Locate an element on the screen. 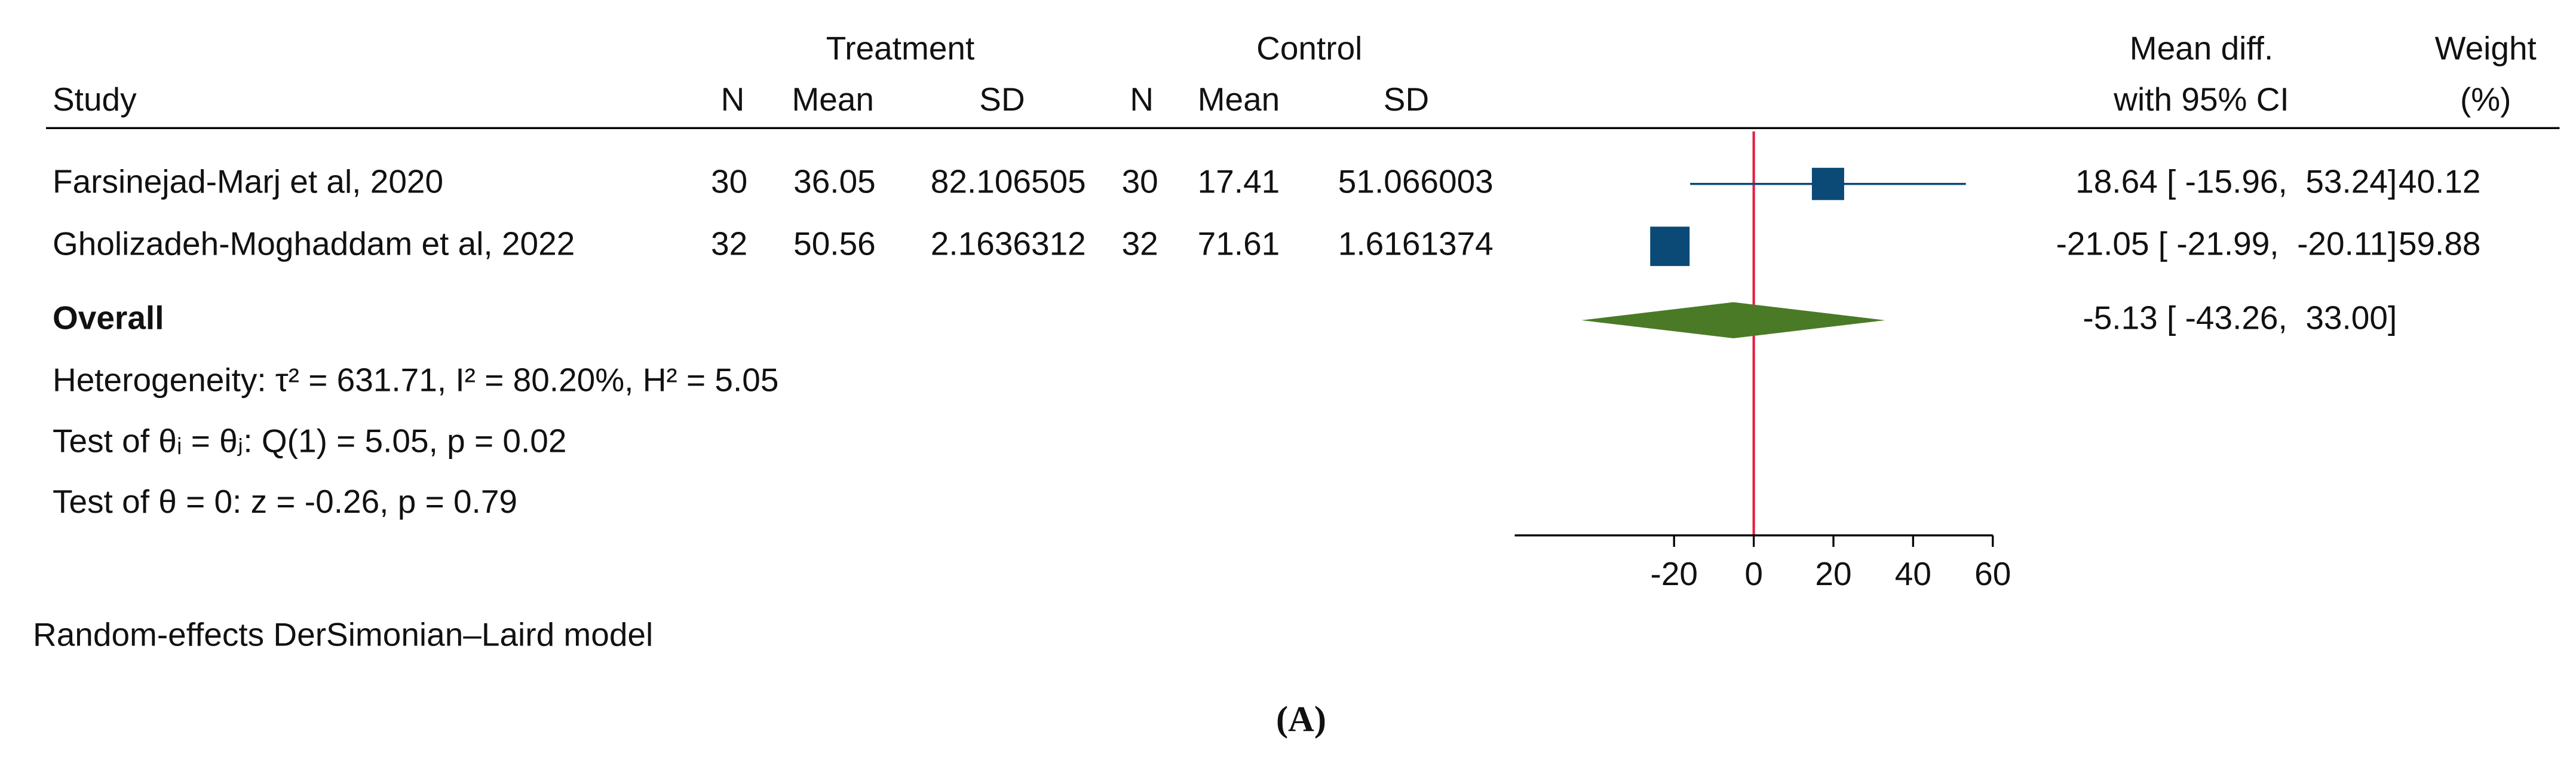 The height and width of the screenshot is (762, 2576). statistics-note: Test of θᵢ = θⱼ: Q(1) = 5.05, p = 0.02 is located at coordinates (309, 440).